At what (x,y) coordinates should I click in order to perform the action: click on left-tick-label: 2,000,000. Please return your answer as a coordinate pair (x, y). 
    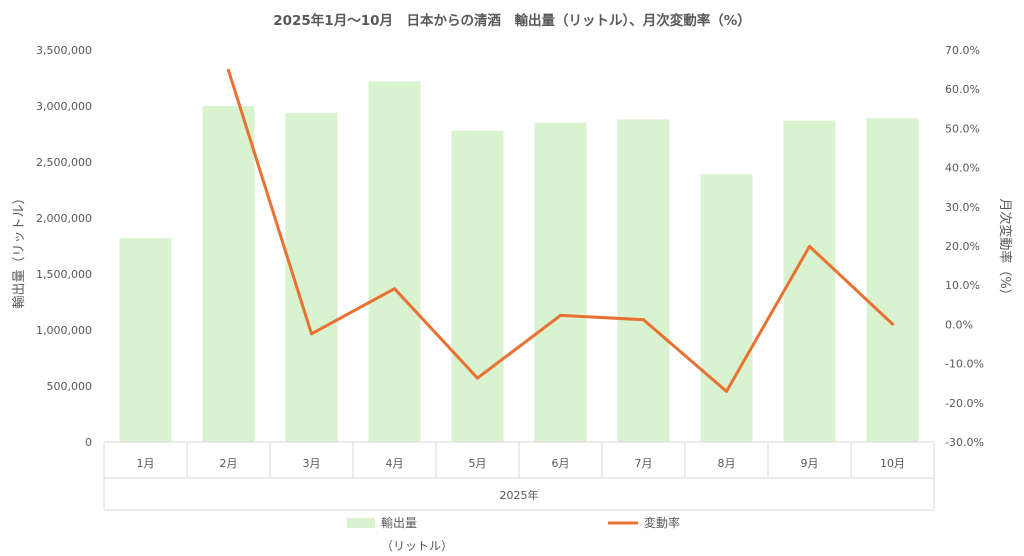
    Looking at the image, I should click on (64, 218).